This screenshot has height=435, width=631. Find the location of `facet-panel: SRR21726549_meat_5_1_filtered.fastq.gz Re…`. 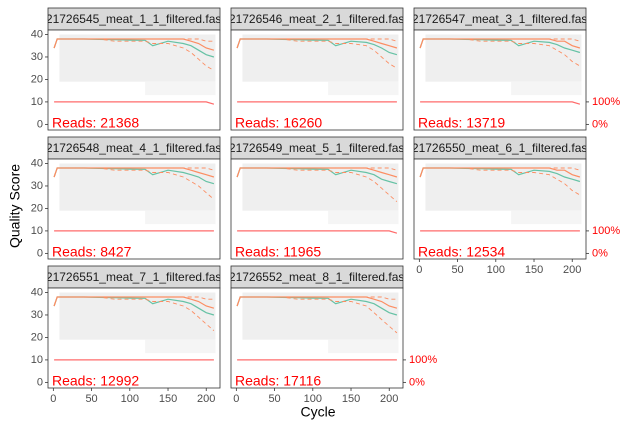

facet-panel: SRR21726549_meat_5_1_filtered.fastq.gz Re… is located at coordinates (317, 198).